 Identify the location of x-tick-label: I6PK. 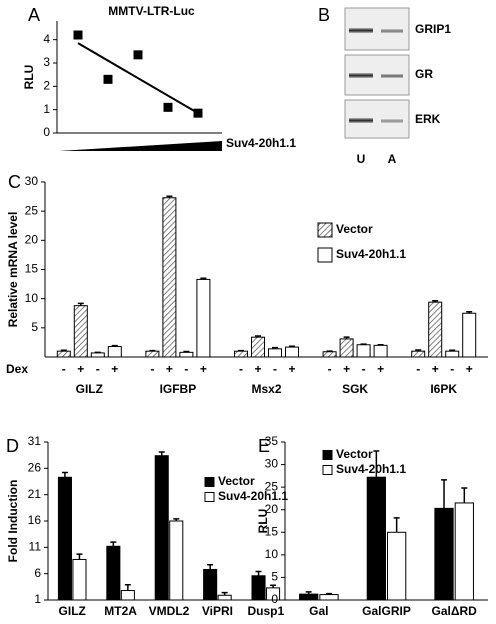
(443, 389).